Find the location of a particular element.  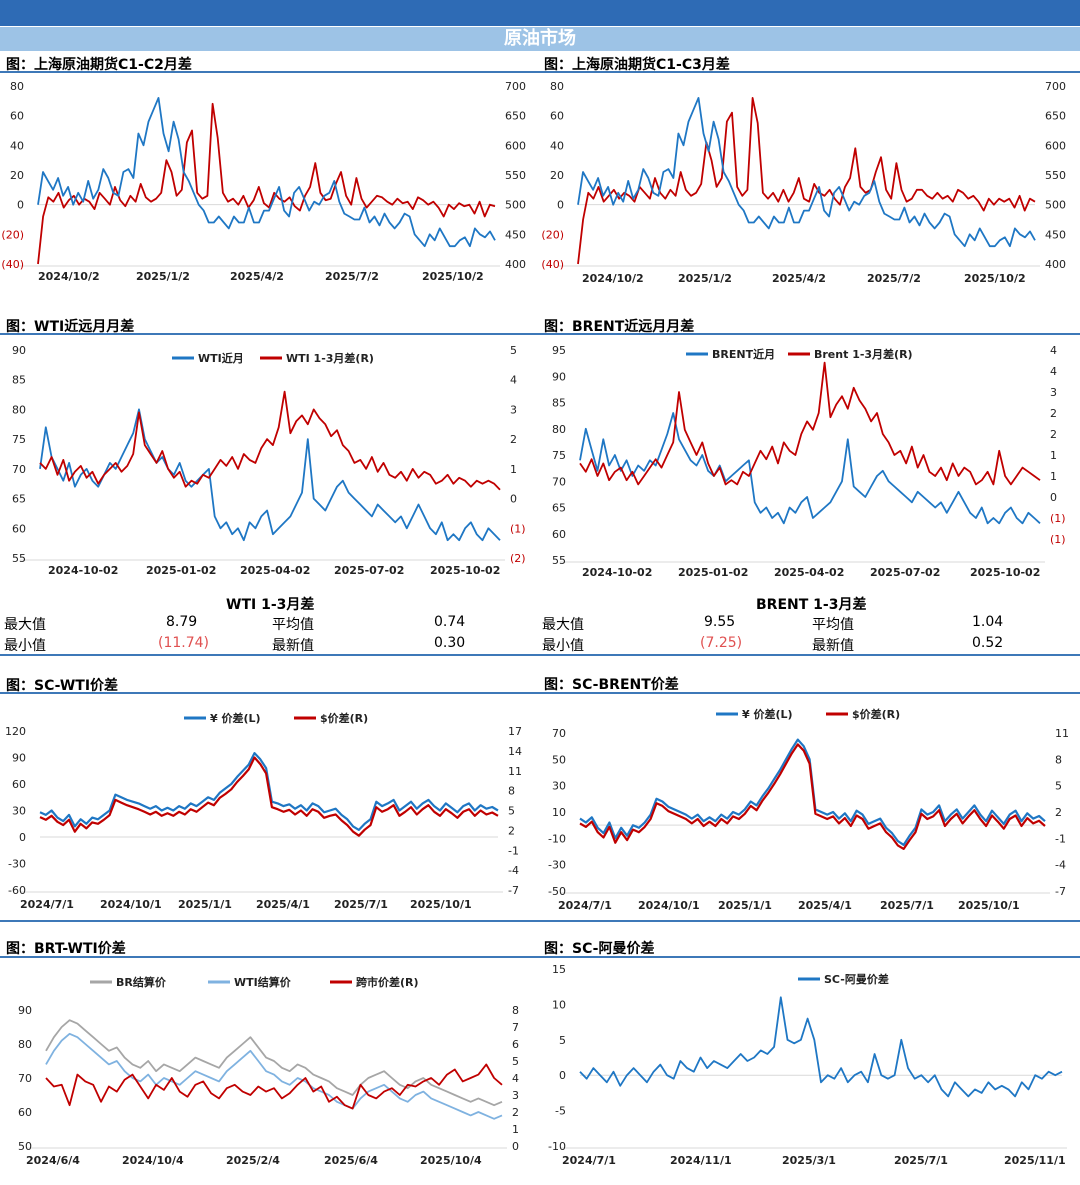

x-tick-label: 2025-10-02 is located at coordinates (465, 570).